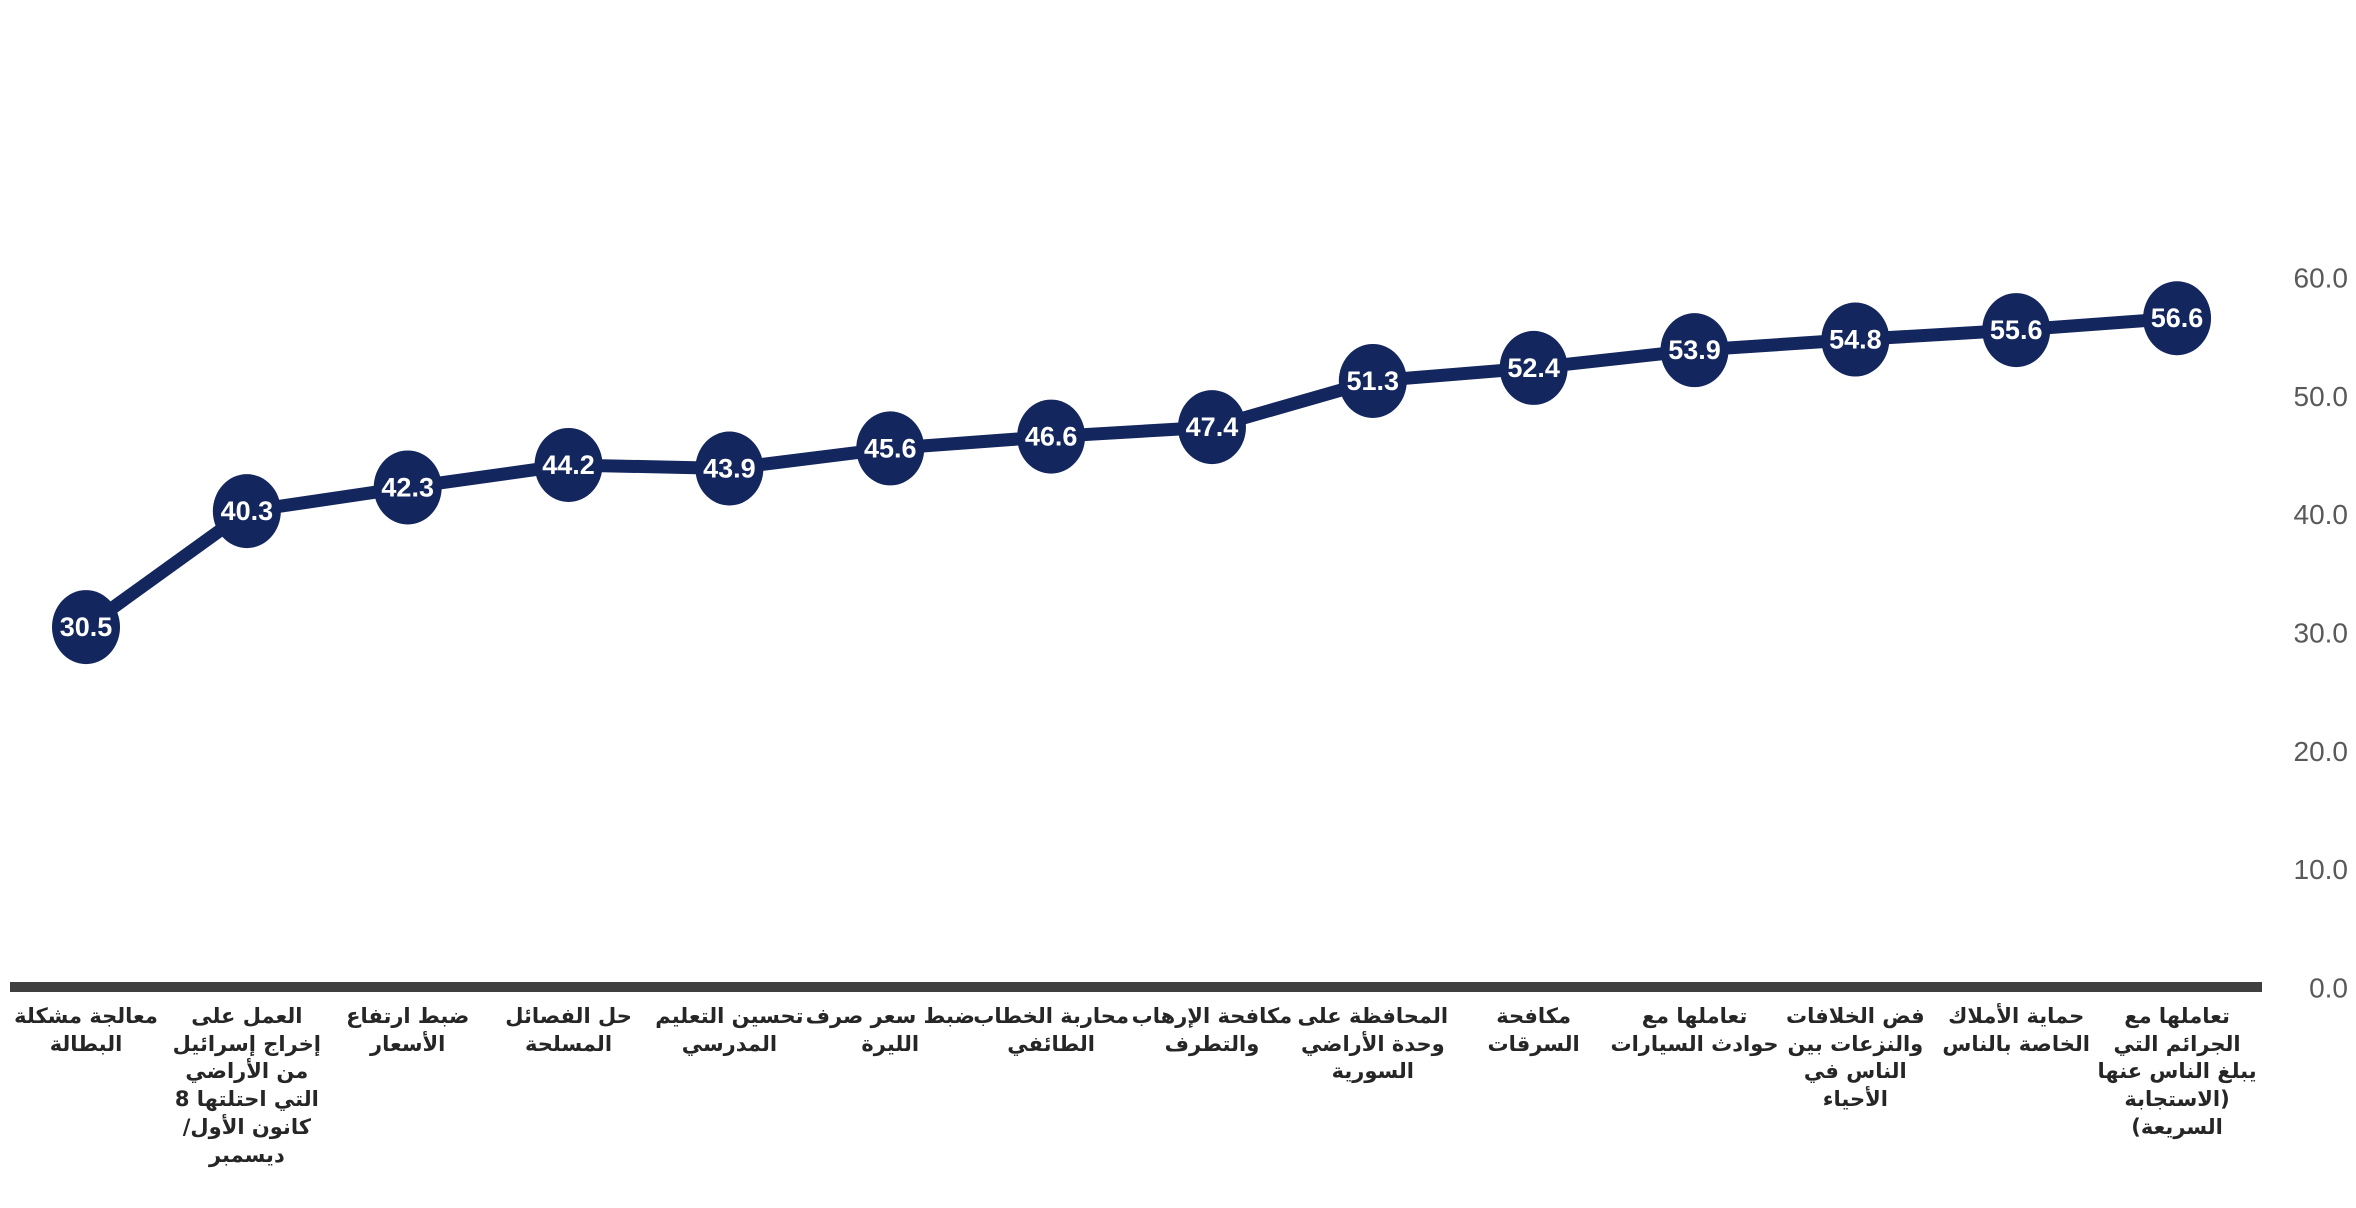 Image resolution: width=2356 pixels, height=1208 pixels. Describe the element at coordinates (2321, 751) in the screenshot. I see `y-axis-tick-label: 20.0` at that location.